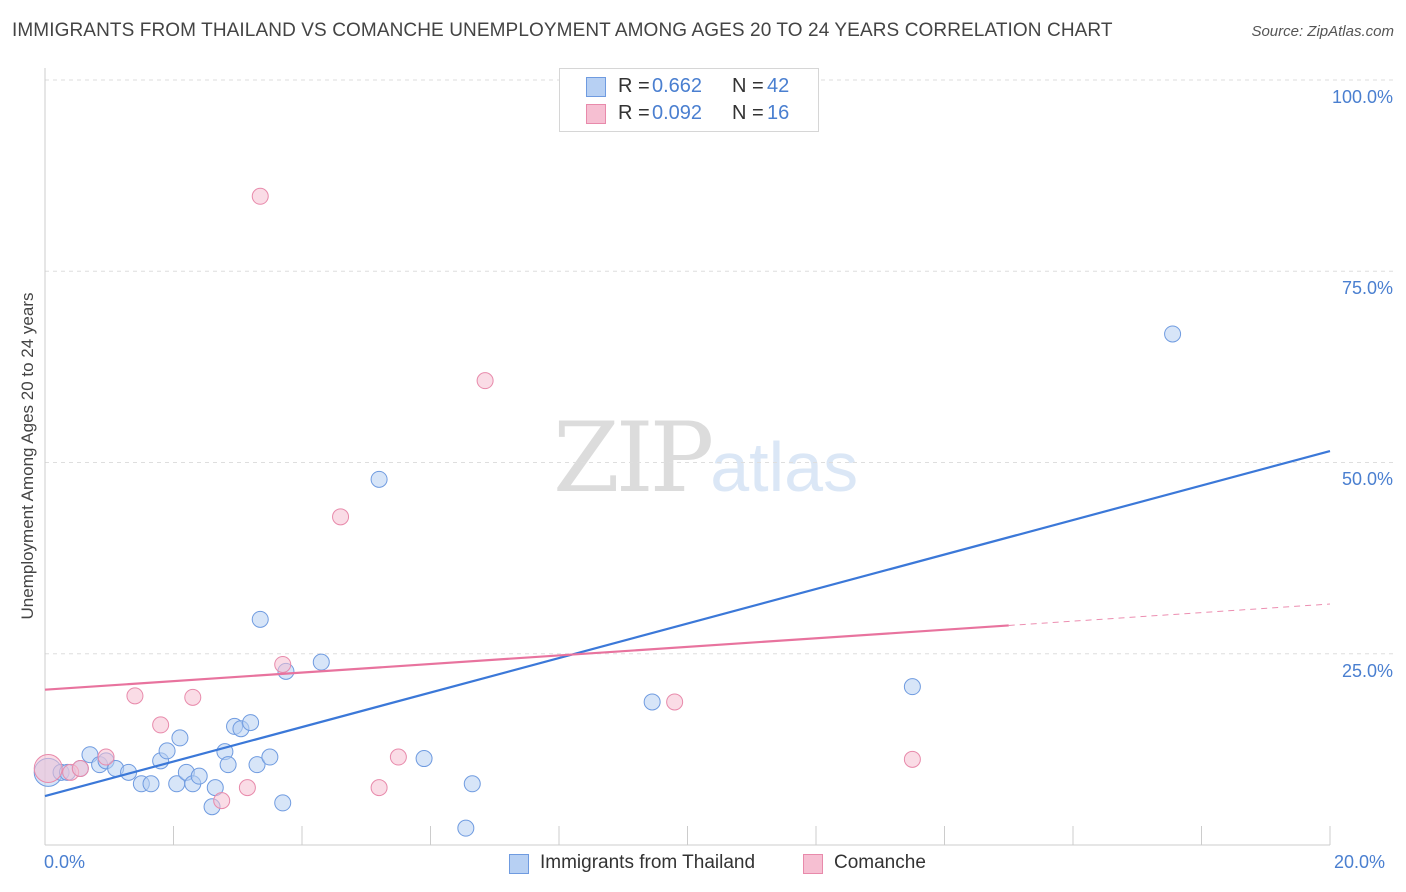 The width and height of the screenshot is (1406, 892). Describe the element at coordinates (519, 864) in the screenshot. I see `series-swatch-blue` at that location.